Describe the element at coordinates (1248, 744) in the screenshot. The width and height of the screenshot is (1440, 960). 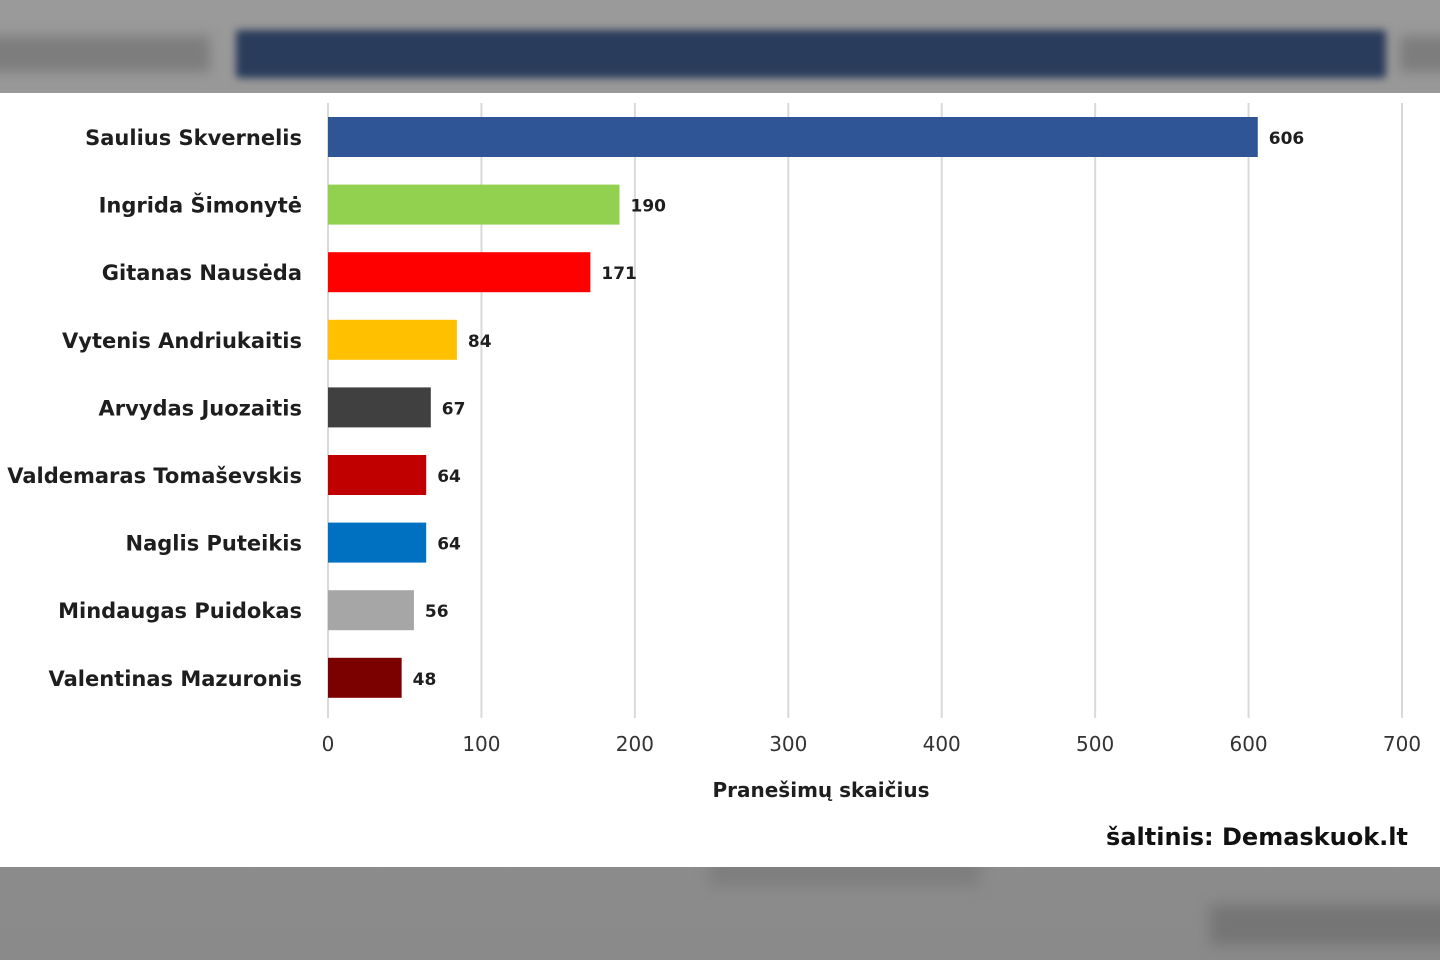
I see `x-tick-label-600: 600` at that location.